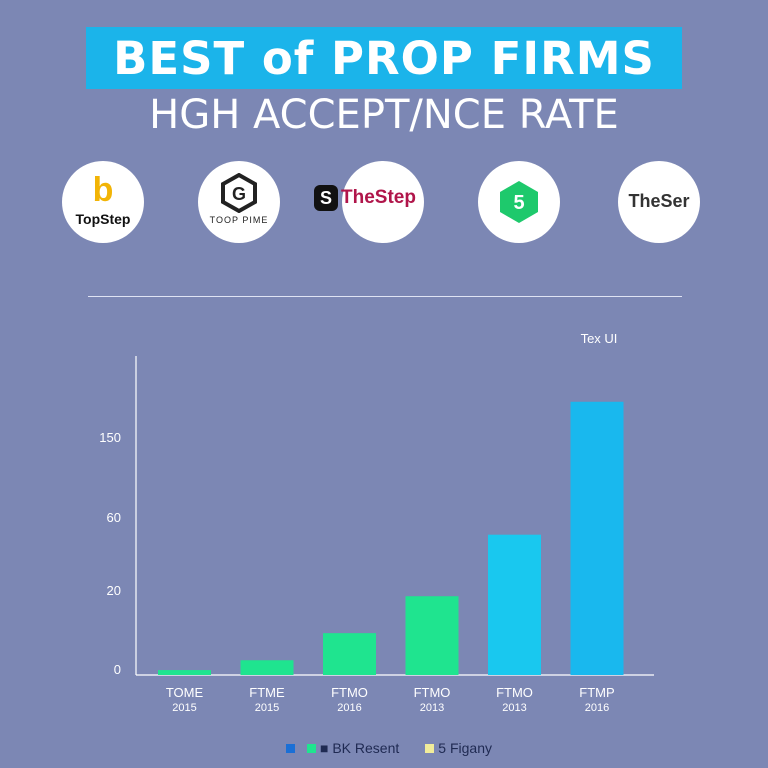  I want to click on logo-thestep-brand: S TheStep, so click(365, 198).